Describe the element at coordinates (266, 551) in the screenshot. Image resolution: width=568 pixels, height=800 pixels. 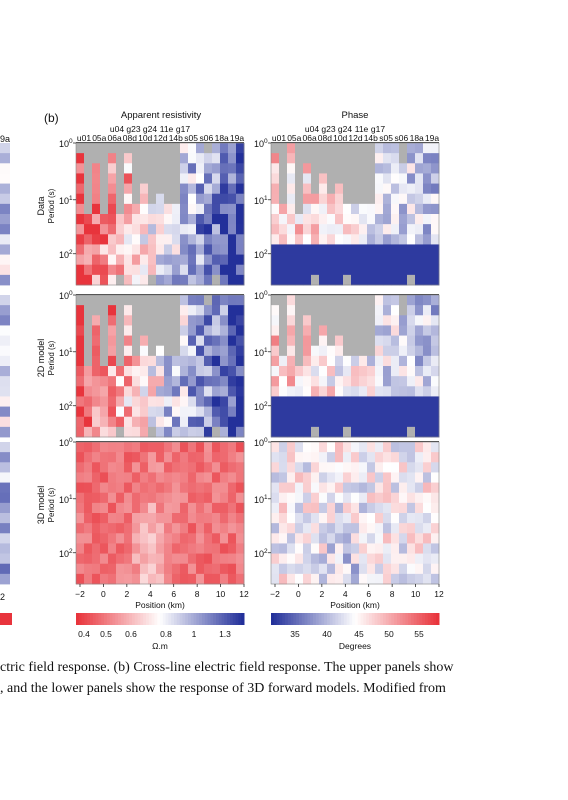
I see `y-tick-exponent: 2` at that location.